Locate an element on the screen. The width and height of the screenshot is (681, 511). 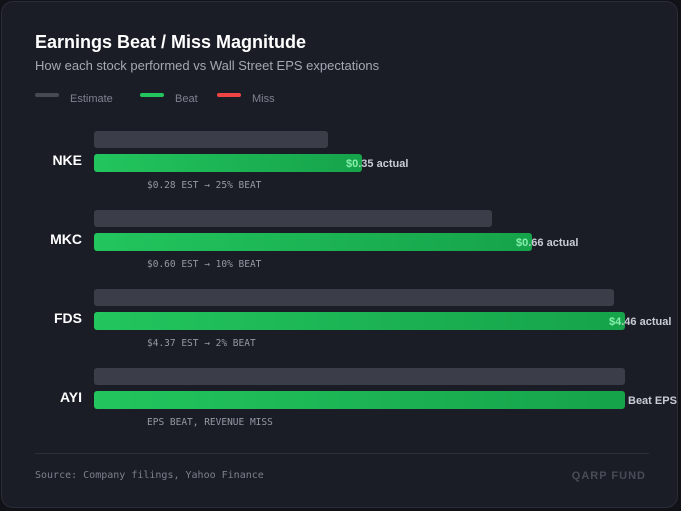
value-label-mkc: $0.66 actual is located at coordinates (547, 243).